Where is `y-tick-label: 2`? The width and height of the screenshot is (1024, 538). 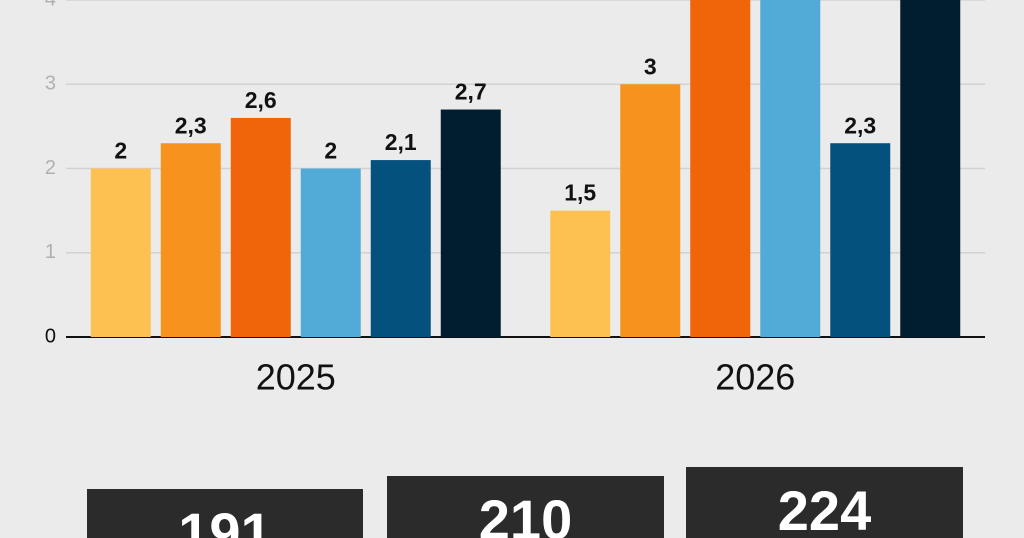 y-tick-label: 2 is located at coordinates (50, 168).